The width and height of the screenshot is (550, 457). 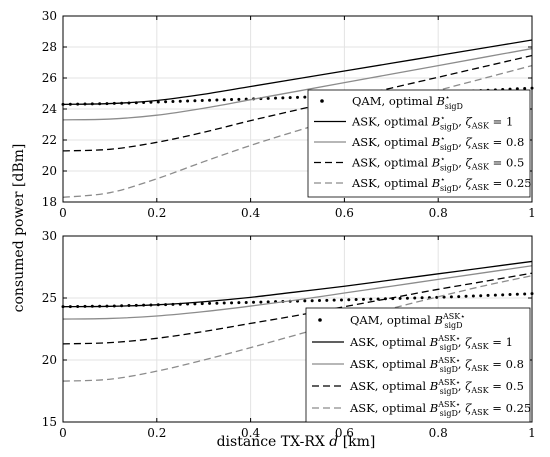 What do you see at coordinates (431, 343) in the screenshot?
I see `legend-label: ASK, optimal BASK⋆ sigD, ζASK = 1` at bounding box center [431, 343].